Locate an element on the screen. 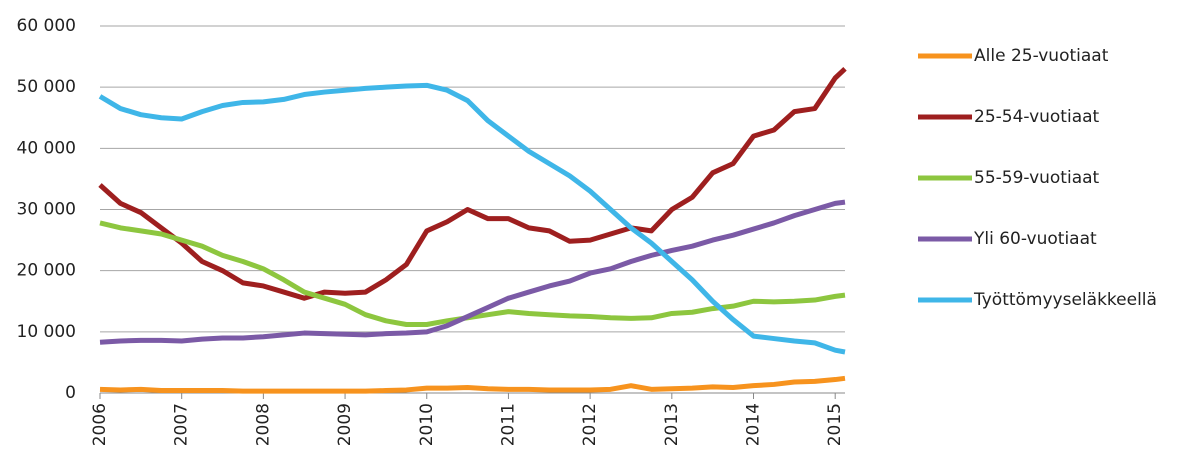 The height and width of the screenshot is (461, 1192). y-tick-label: 10 000 is located at coordinates (46, 332).